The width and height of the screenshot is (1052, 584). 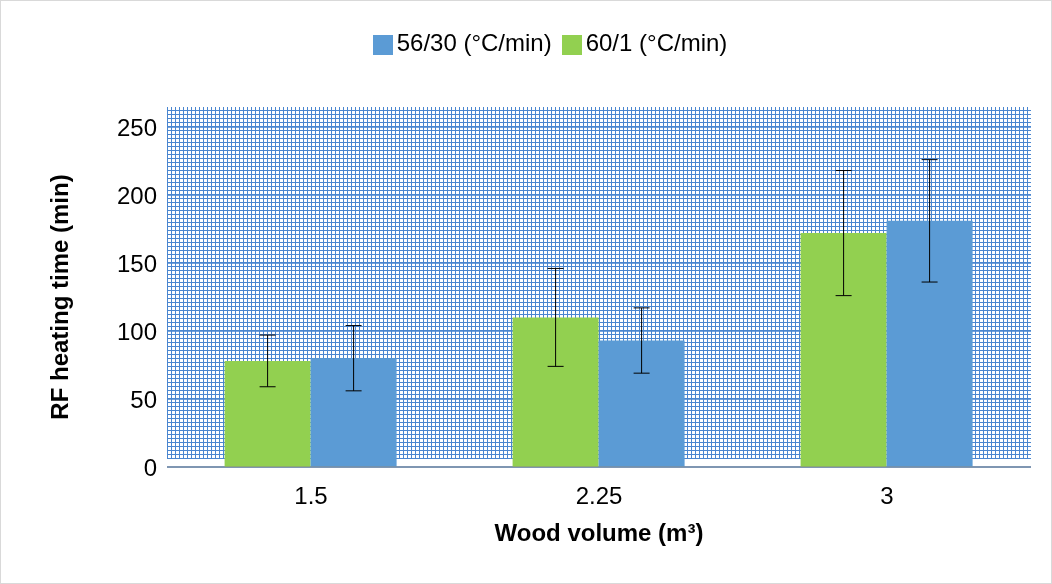 I want to click on x-tick-label: 1.5, so click(x=311, y=496).